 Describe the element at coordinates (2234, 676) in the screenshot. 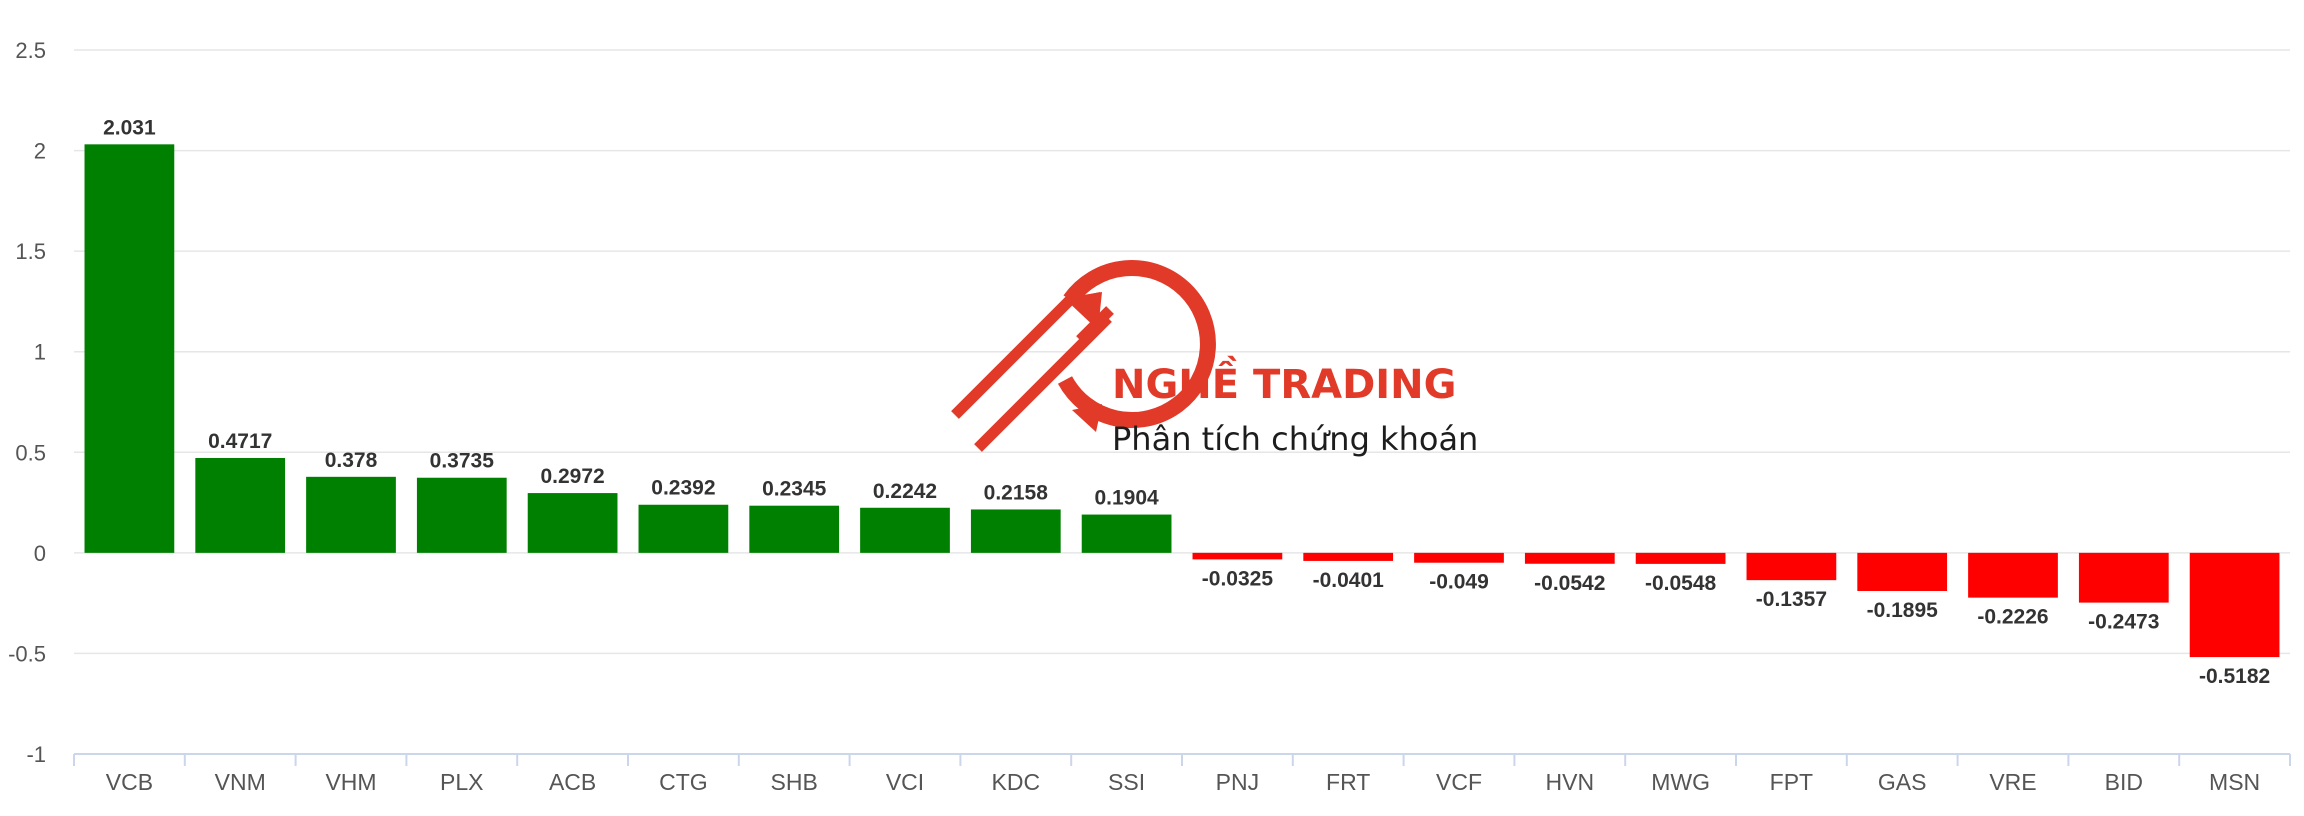

I see `data-label: -0.5182` at that location.